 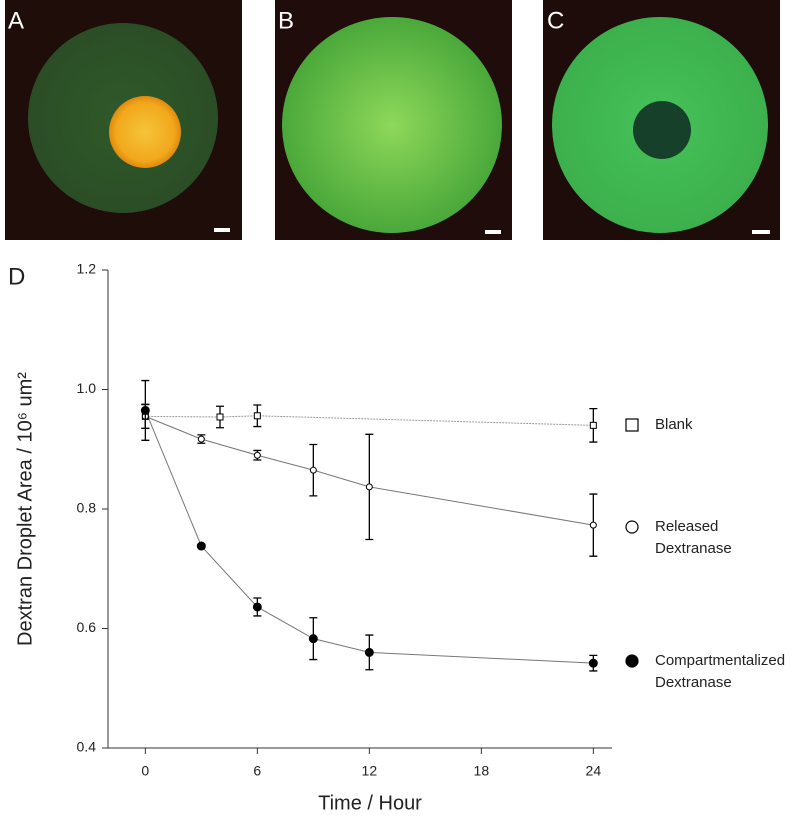 I want to click on y-tick-label: 1.2, so click(x=87, y=269).